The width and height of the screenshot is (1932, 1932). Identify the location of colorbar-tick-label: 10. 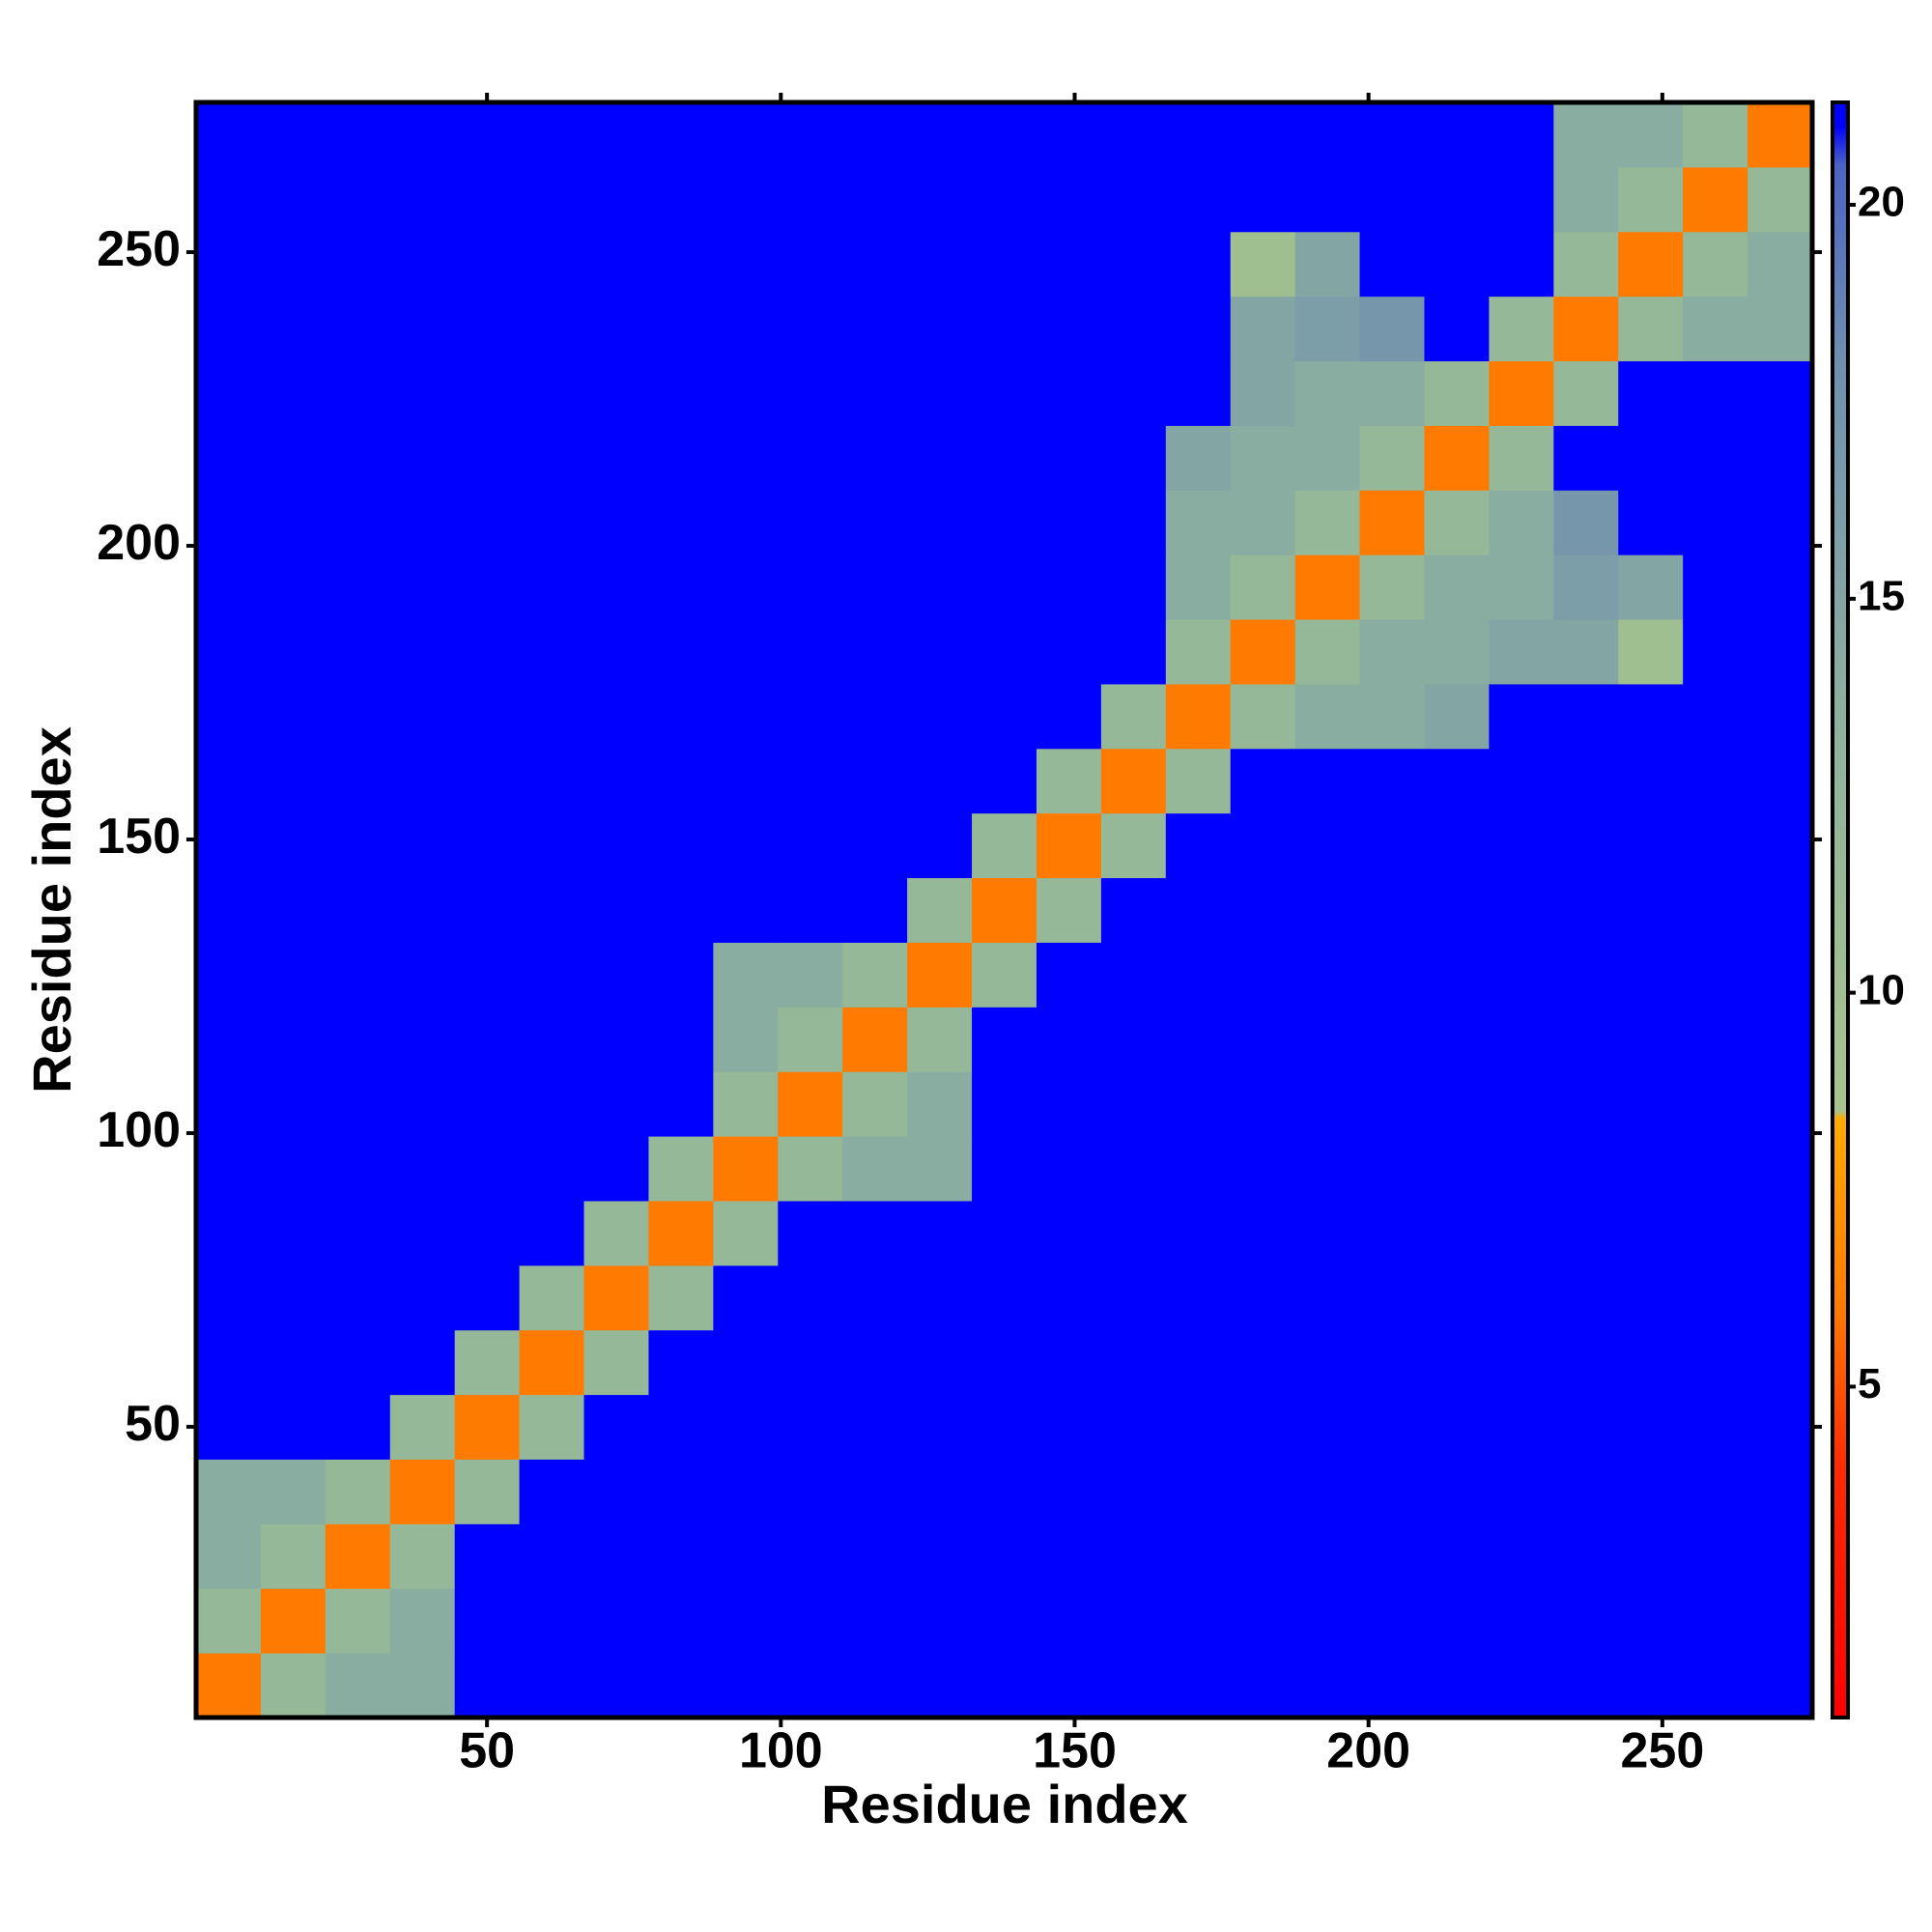
(1881, 989).